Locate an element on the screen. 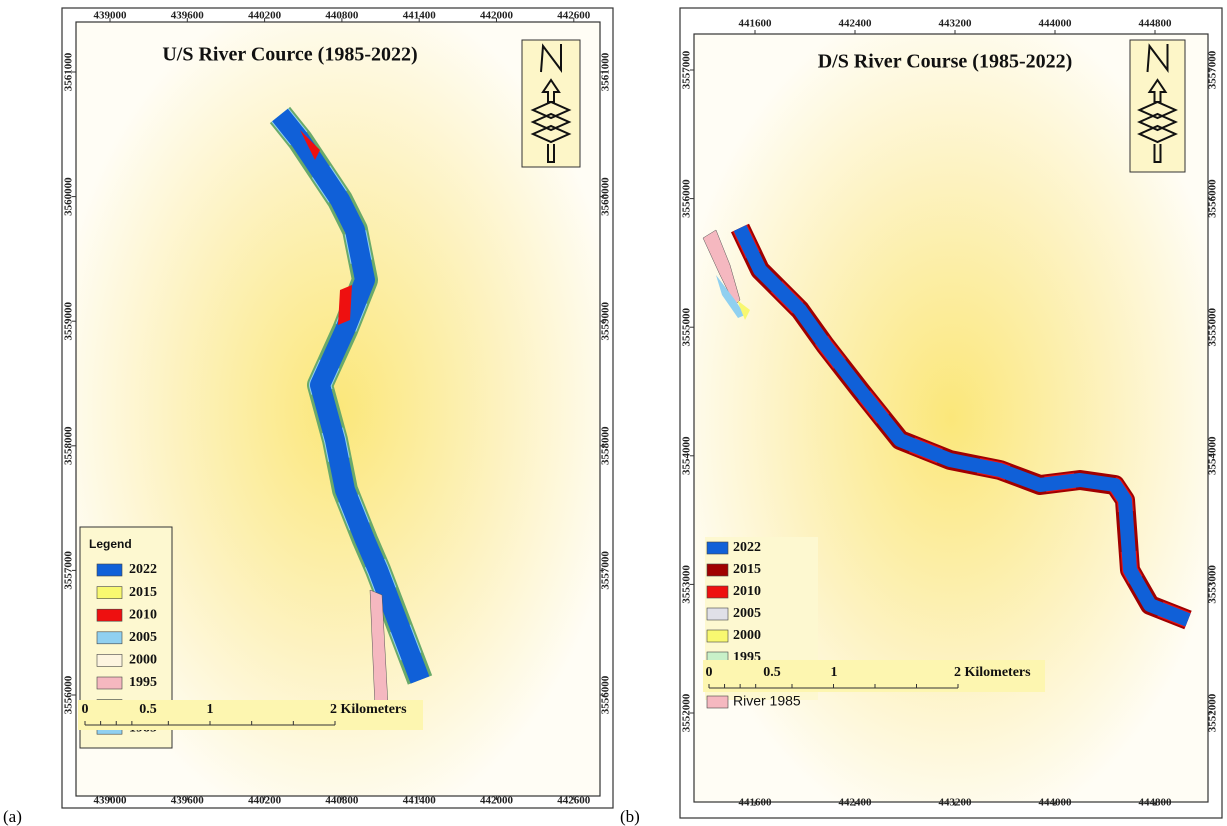 Image resolution: width=1227 pixels, height=826 pixels. scale-bar-bg is located at coordinates (874, 676).